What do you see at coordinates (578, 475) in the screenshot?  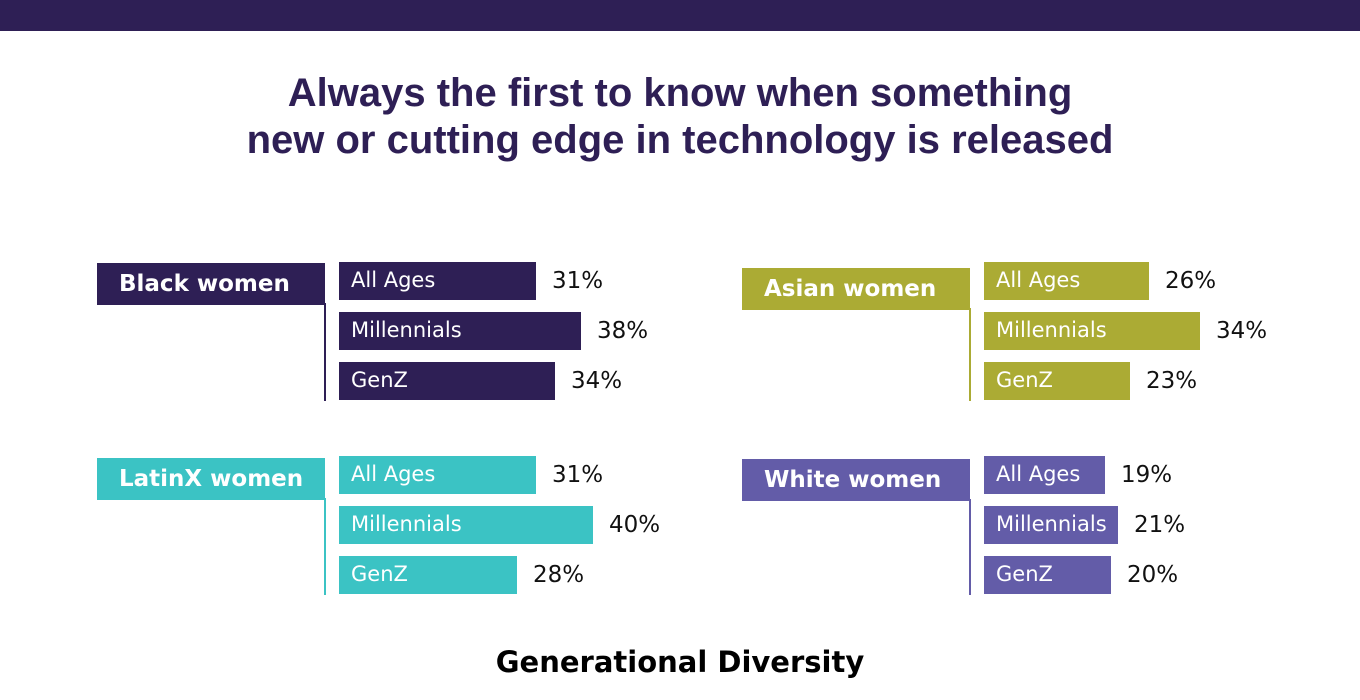 I see `value-label-latinx-women-all-ages: 31%` at bounding box center [578, 475].